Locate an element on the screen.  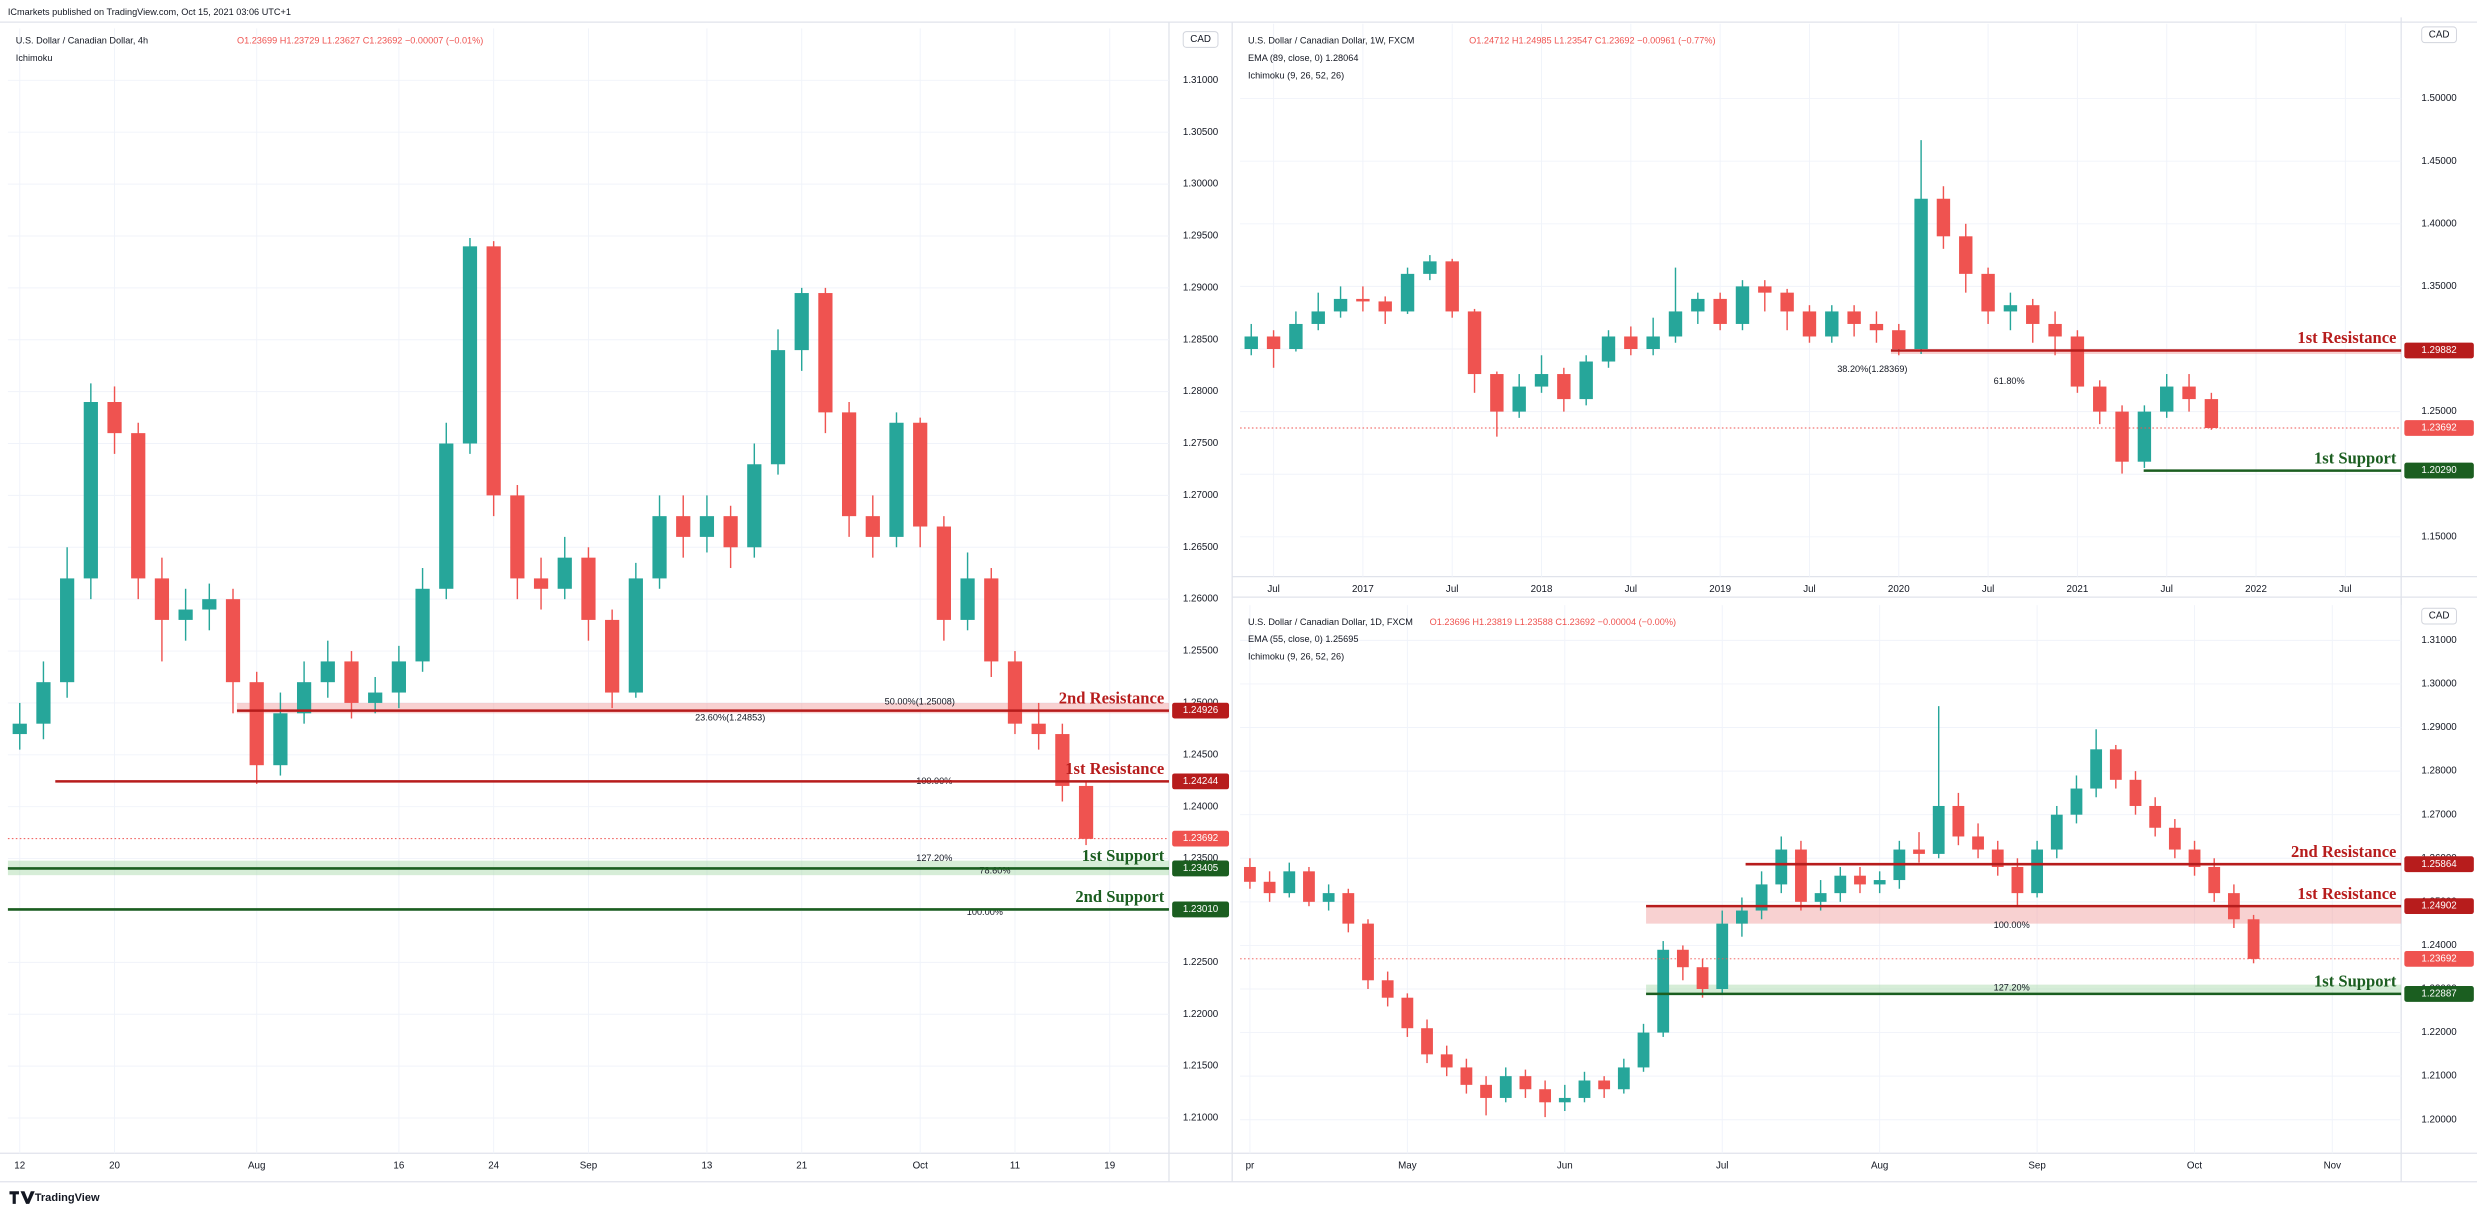
chart-title: U.S. Dollar / Canadian Dollar, 4h is located at coordinates (82, 40).